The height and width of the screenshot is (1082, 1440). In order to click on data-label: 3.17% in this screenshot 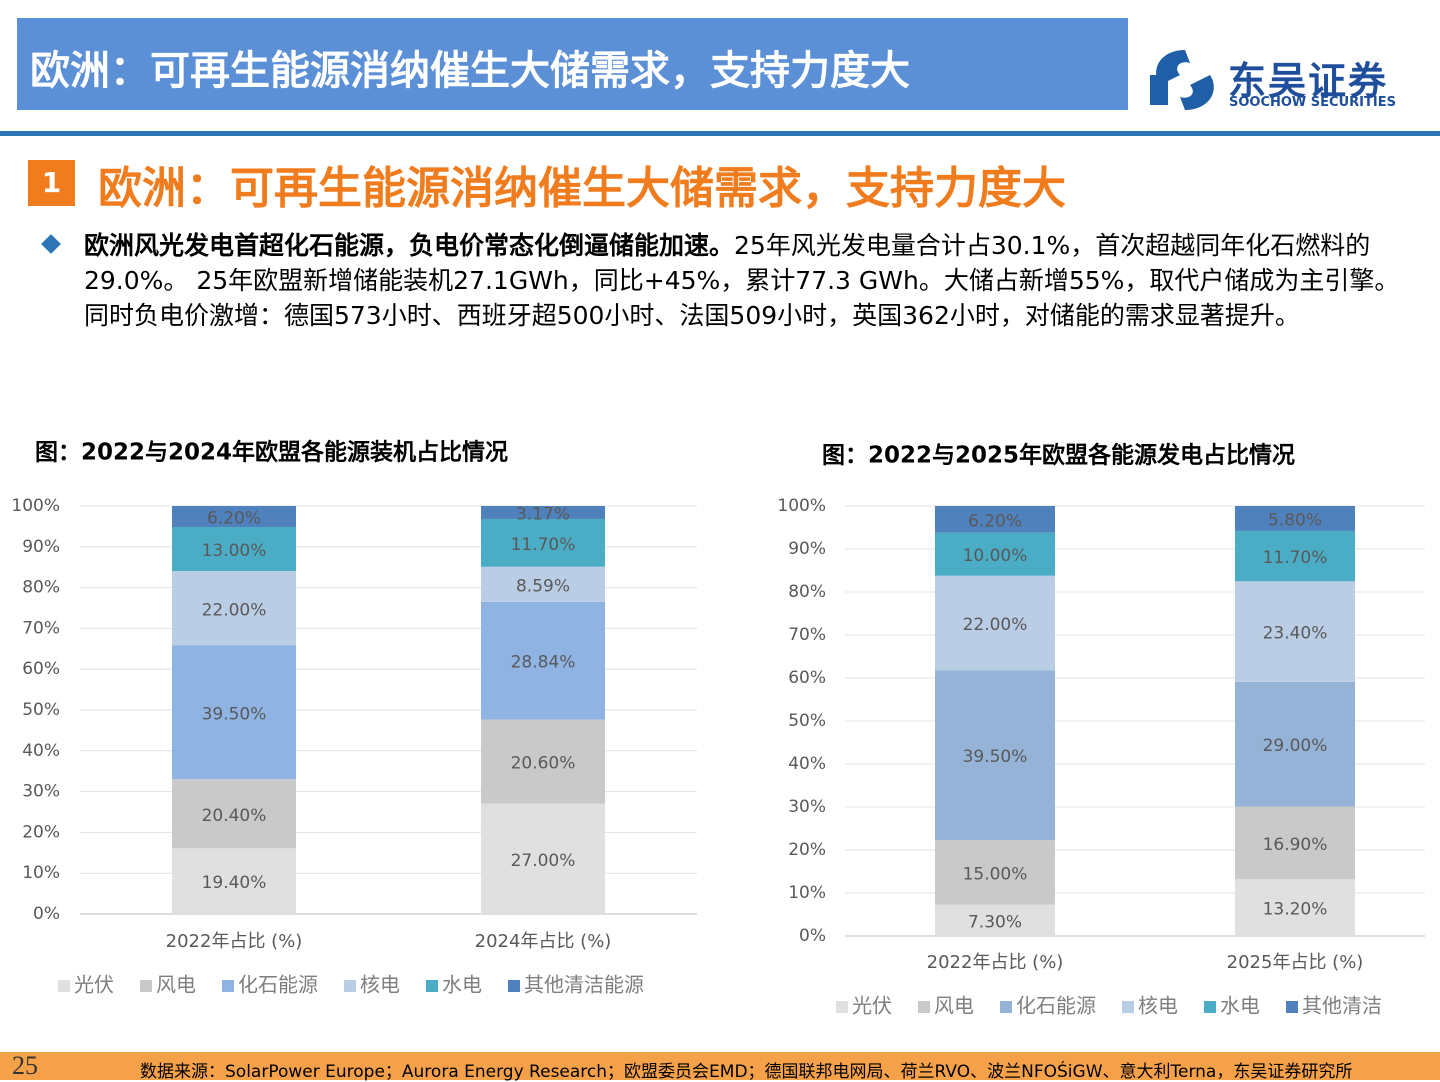, I will do `click(543, 514)`.